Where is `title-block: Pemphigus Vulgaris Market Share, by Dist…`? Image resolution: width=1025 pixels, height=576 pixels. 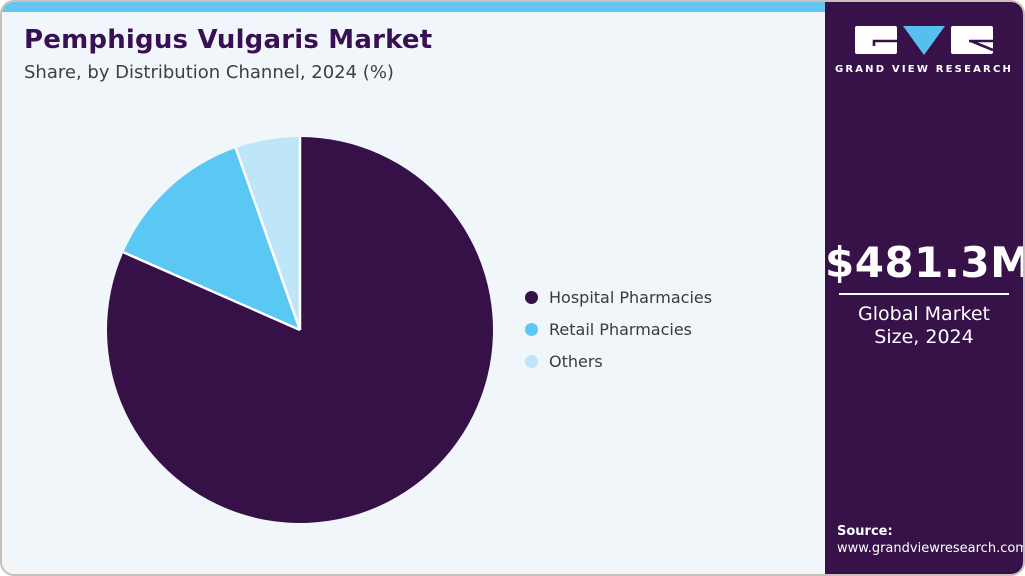 title-block: Pemphigus Vulgaris Market Share, by Dist… is located at coordinates (228, 54).